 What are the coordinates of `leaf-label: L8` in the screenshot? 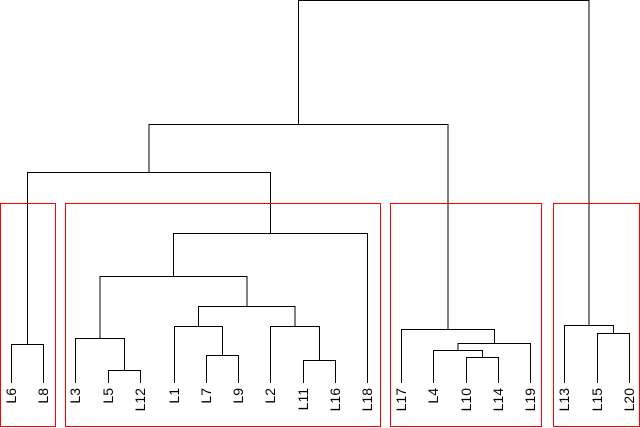 It's located at (43, 396).